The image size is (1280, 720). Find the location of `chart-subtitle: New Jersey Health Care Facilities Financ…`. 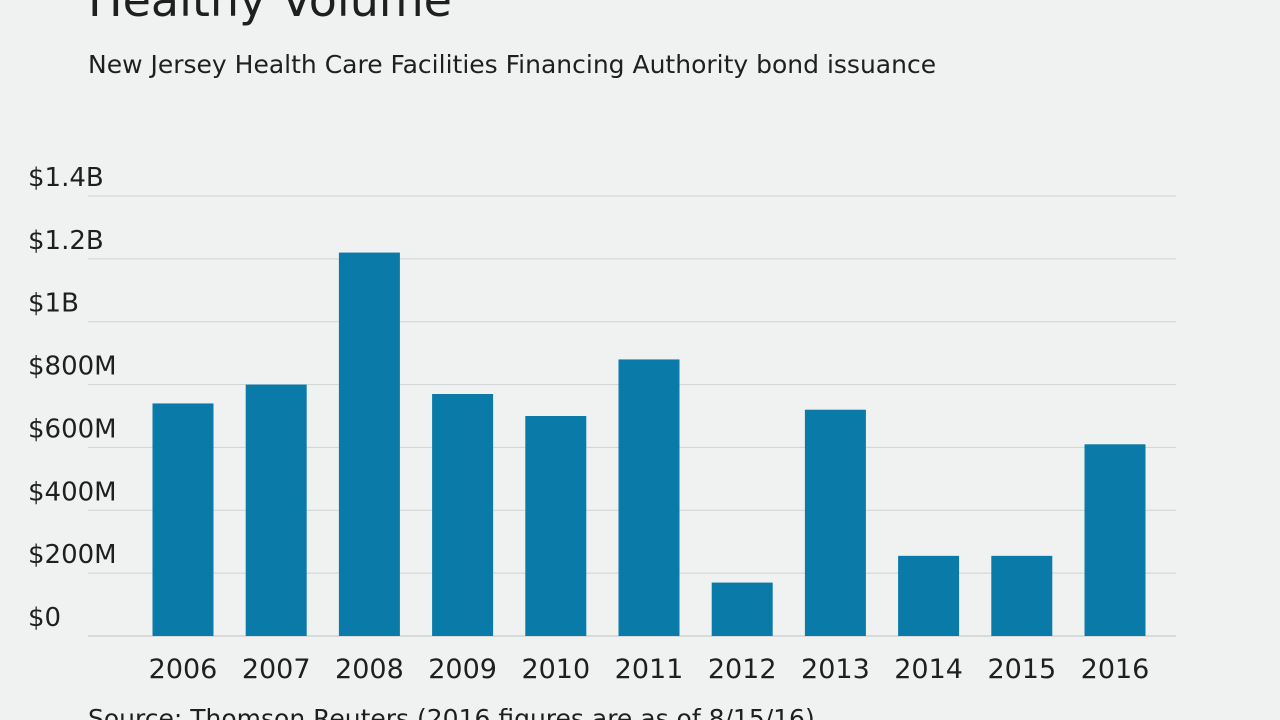

chart-subtitle: New Jersey Health Care Facilities Financ… is located at coordinates (512, 64).